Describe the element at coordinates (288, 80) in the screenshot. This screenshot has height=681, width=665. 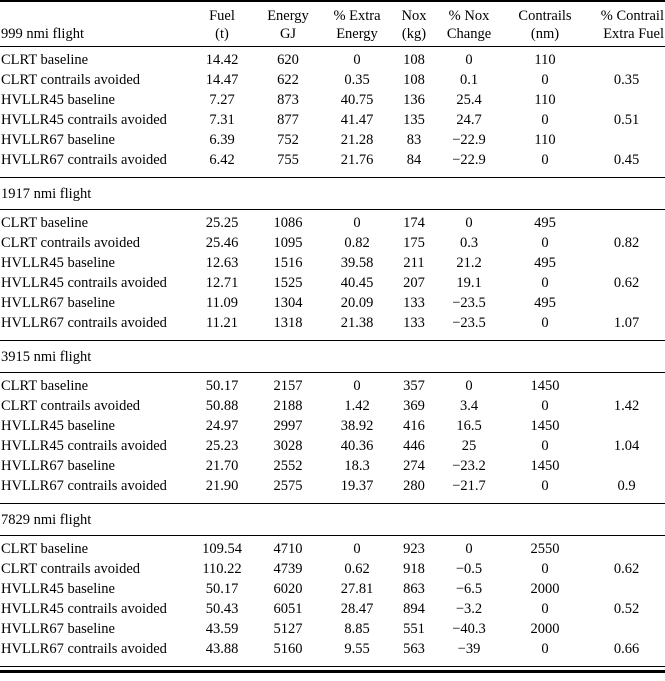
I see `cell-value: 622` at that location.